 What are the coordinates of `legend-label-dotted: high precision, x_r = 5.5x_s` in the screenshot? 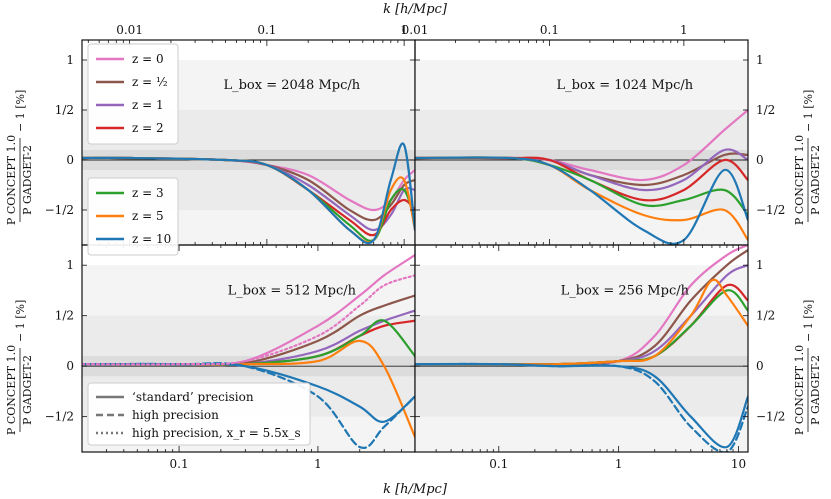 It's located at (216, 433).